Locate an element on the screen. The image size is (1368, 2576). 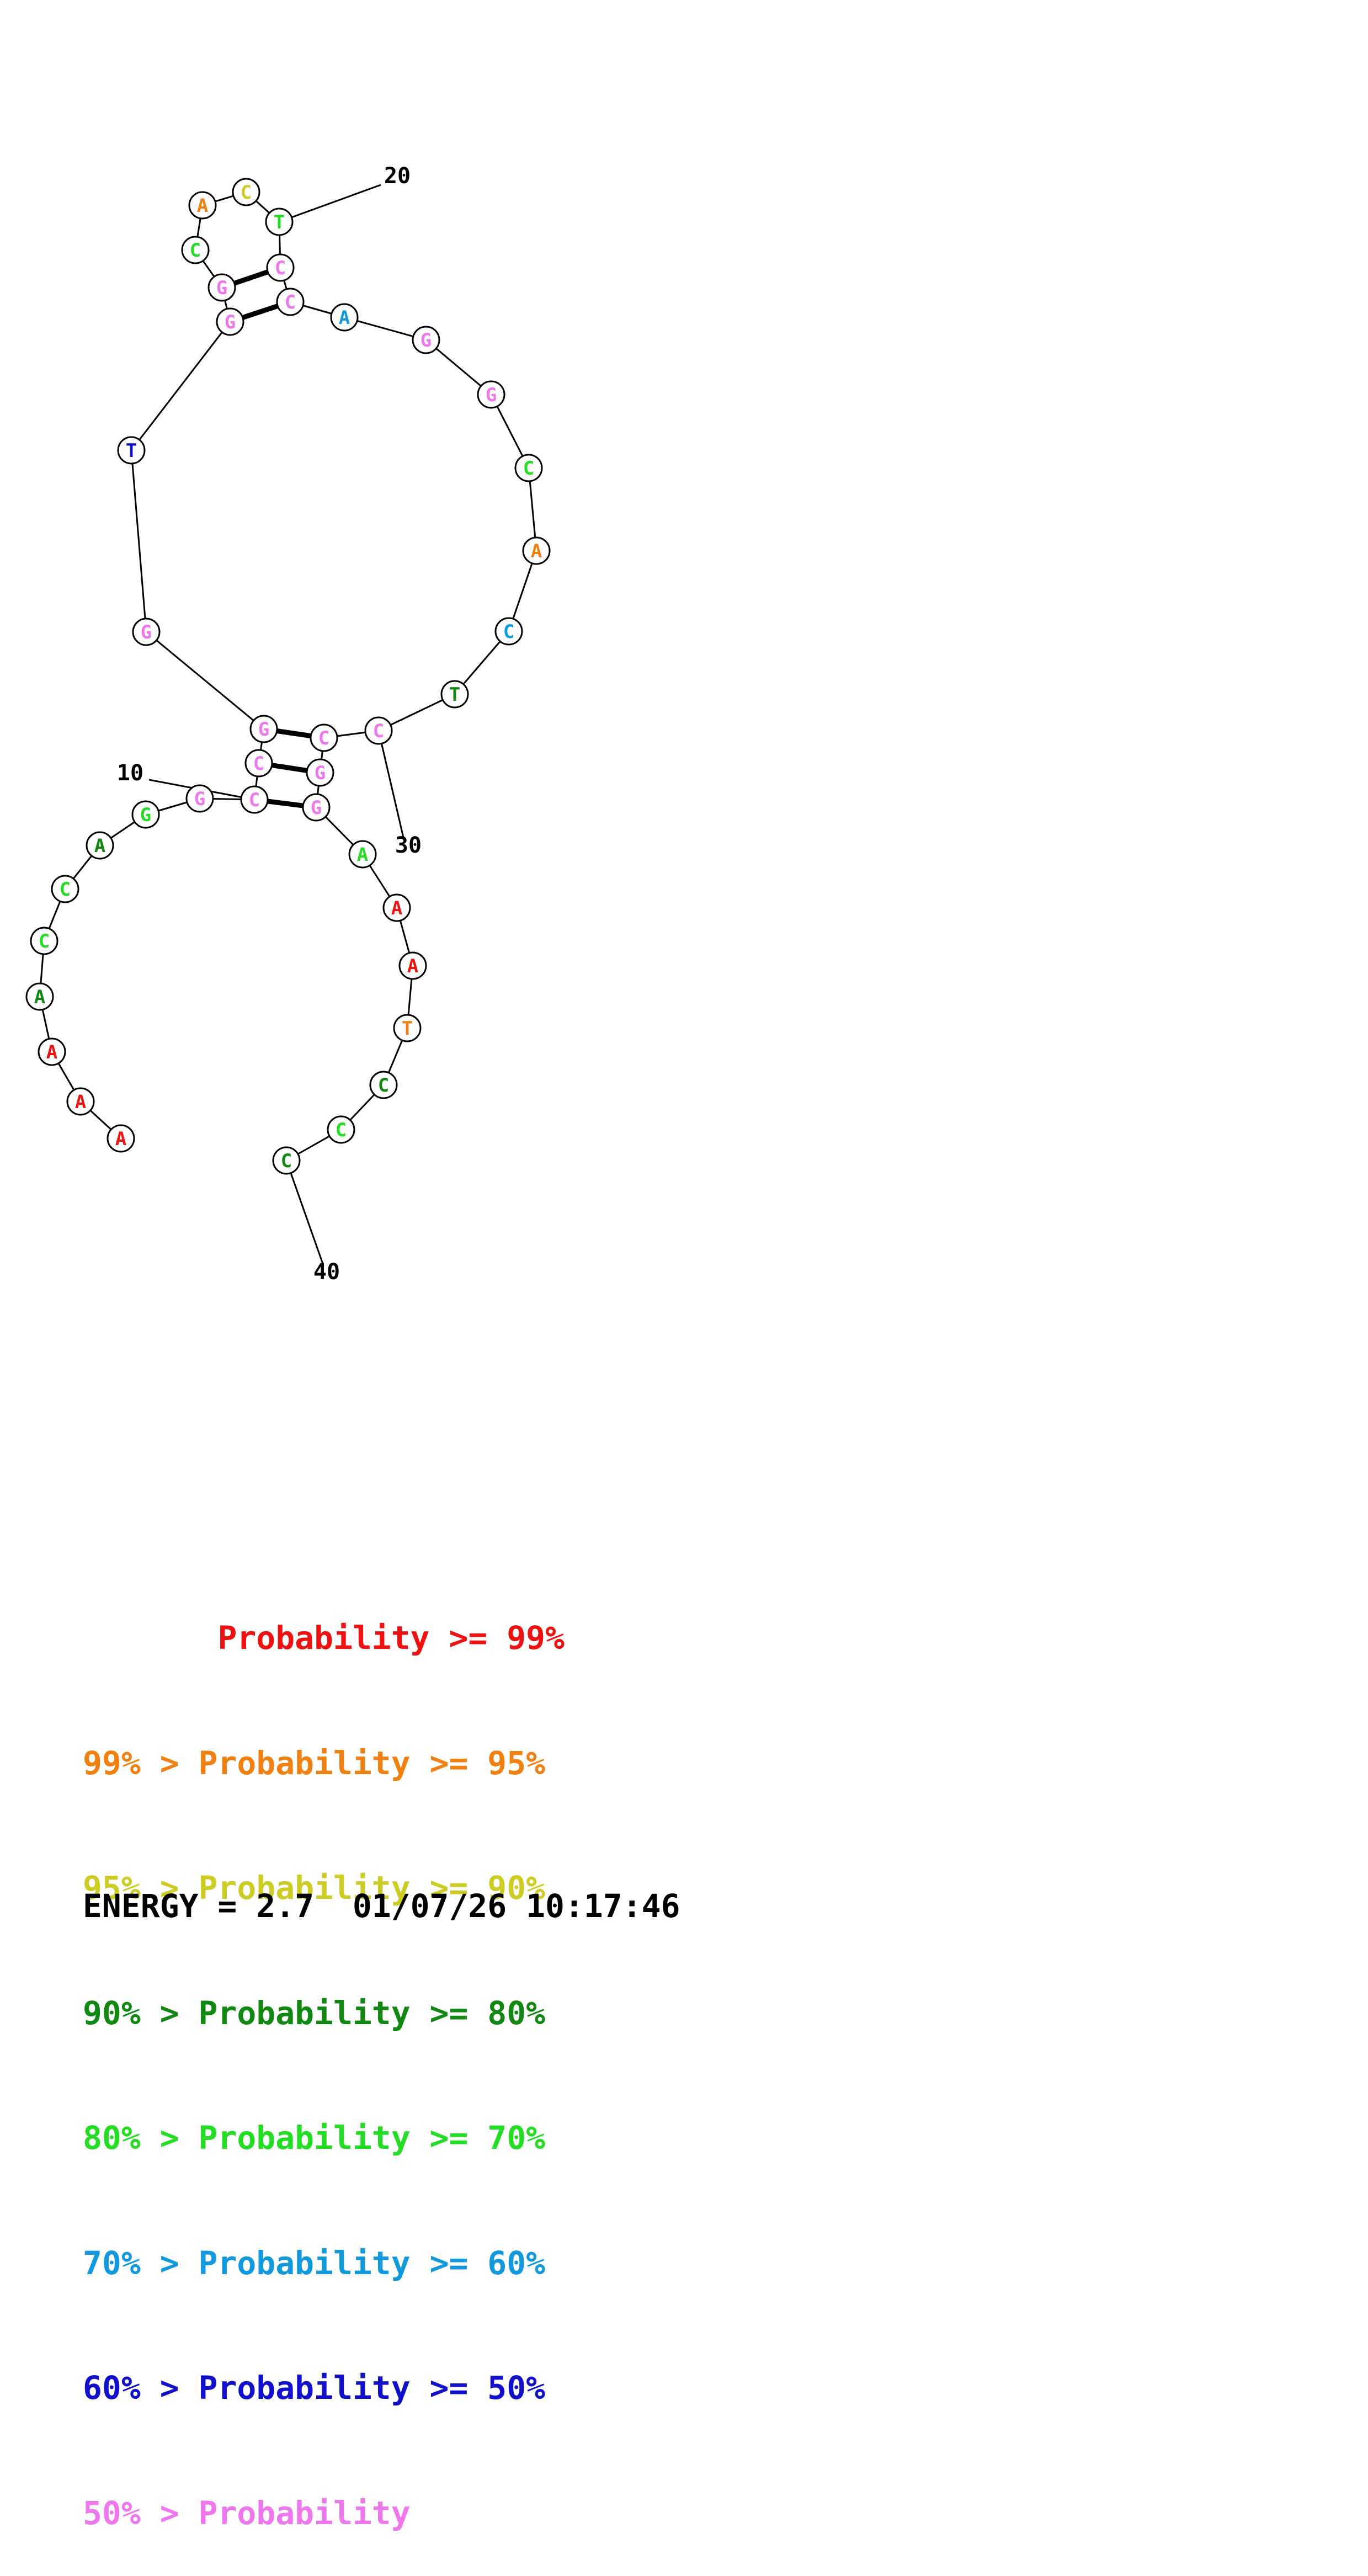
nucleotide-17: C is located at coordinates (196, 250).